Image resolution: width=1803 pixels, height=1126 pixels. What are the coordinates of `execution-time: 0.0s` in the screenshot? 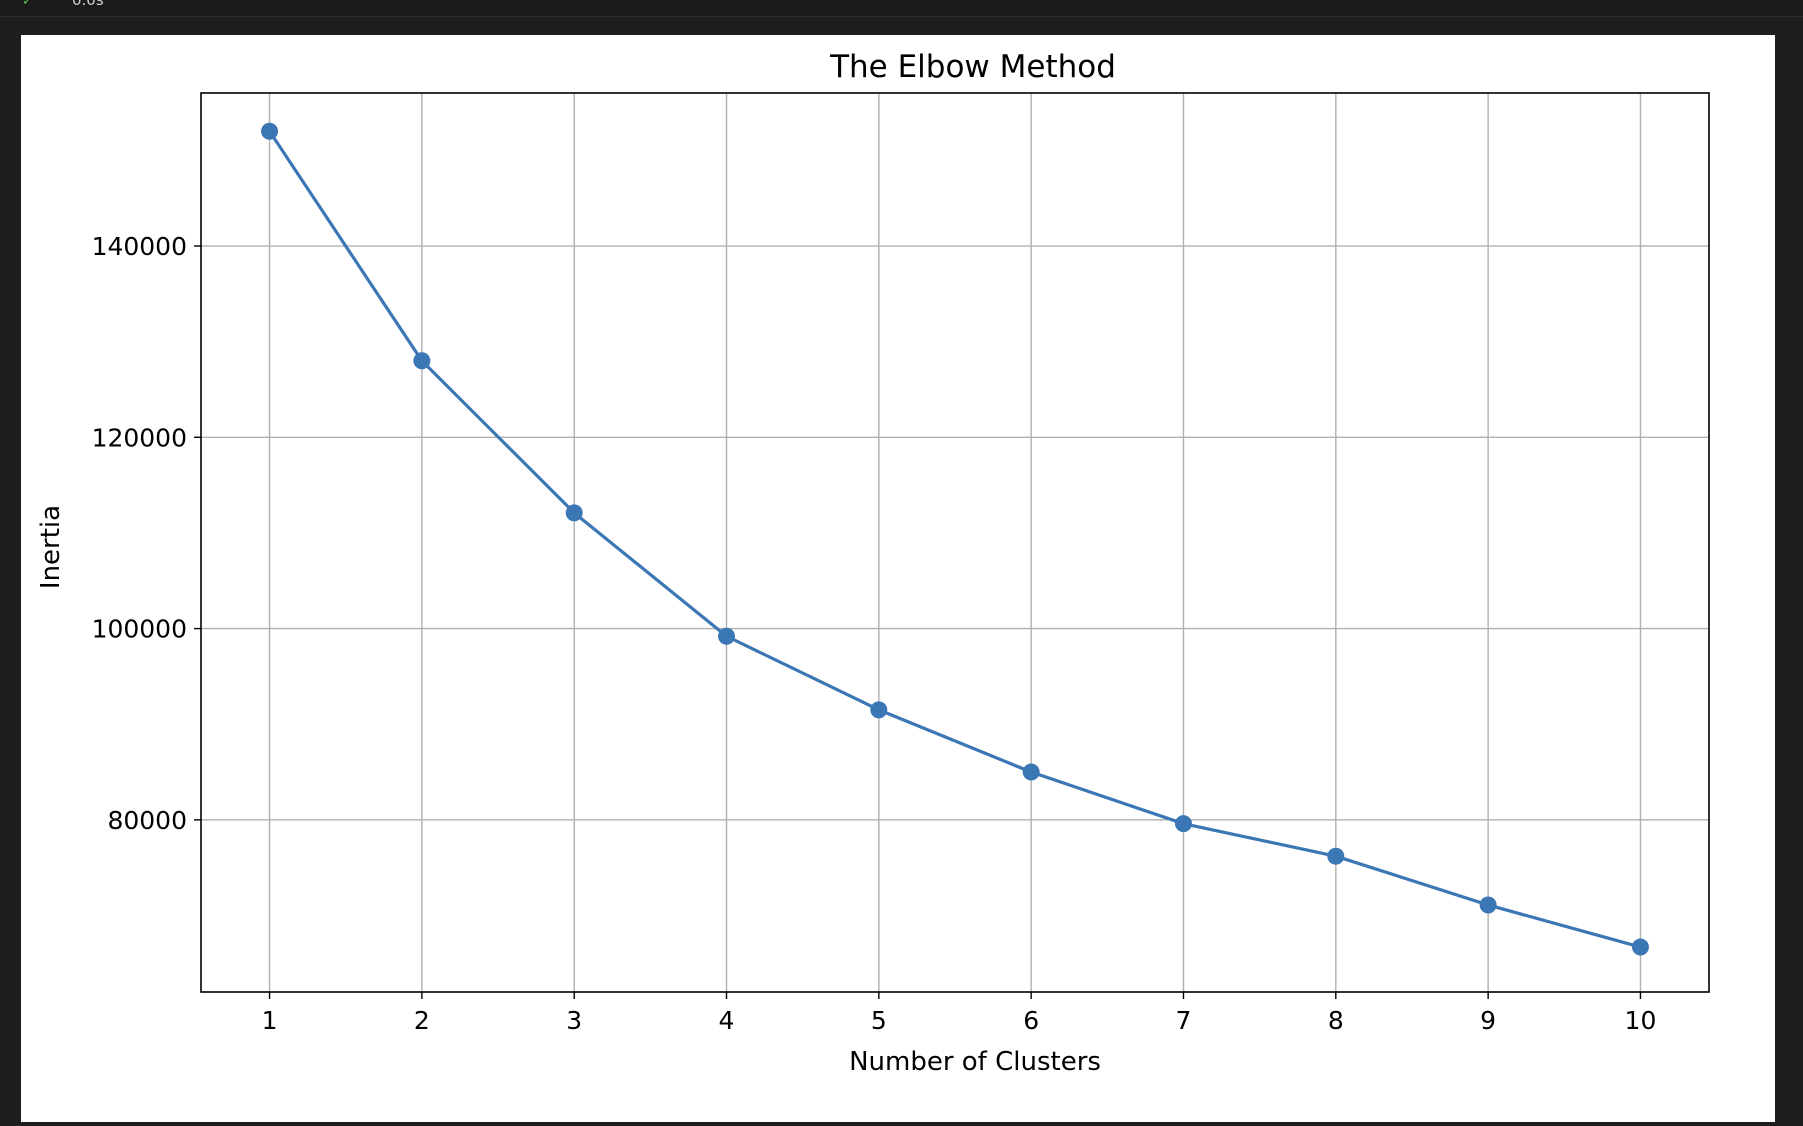 It's located at (88, 4).